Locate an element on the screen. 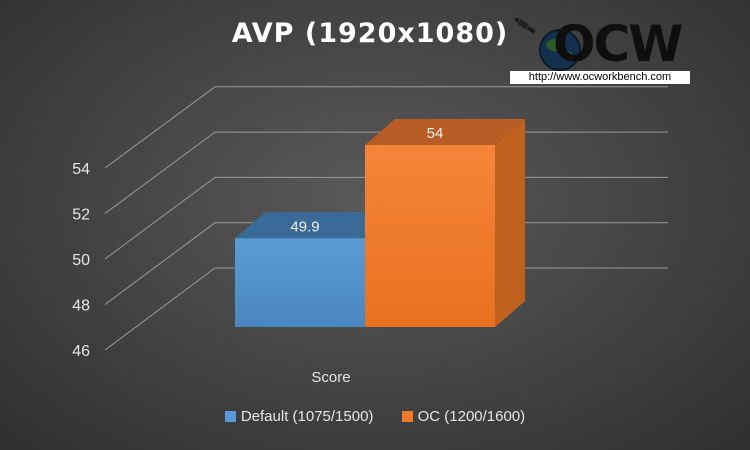  globe-icon is located at coordinates (545, 42).